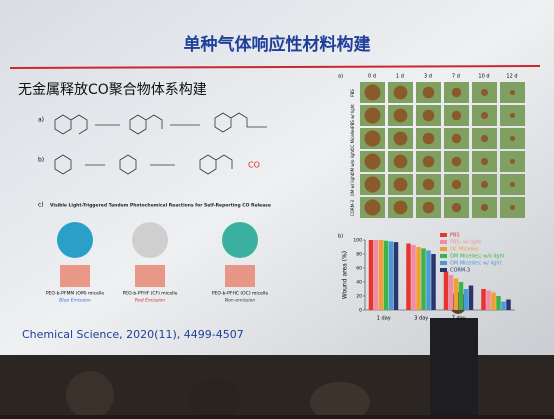  What do you see at coordinates (357, 241) in the screenshot?
I see `y-tick-label: 100` at bounding box center [357, 241].